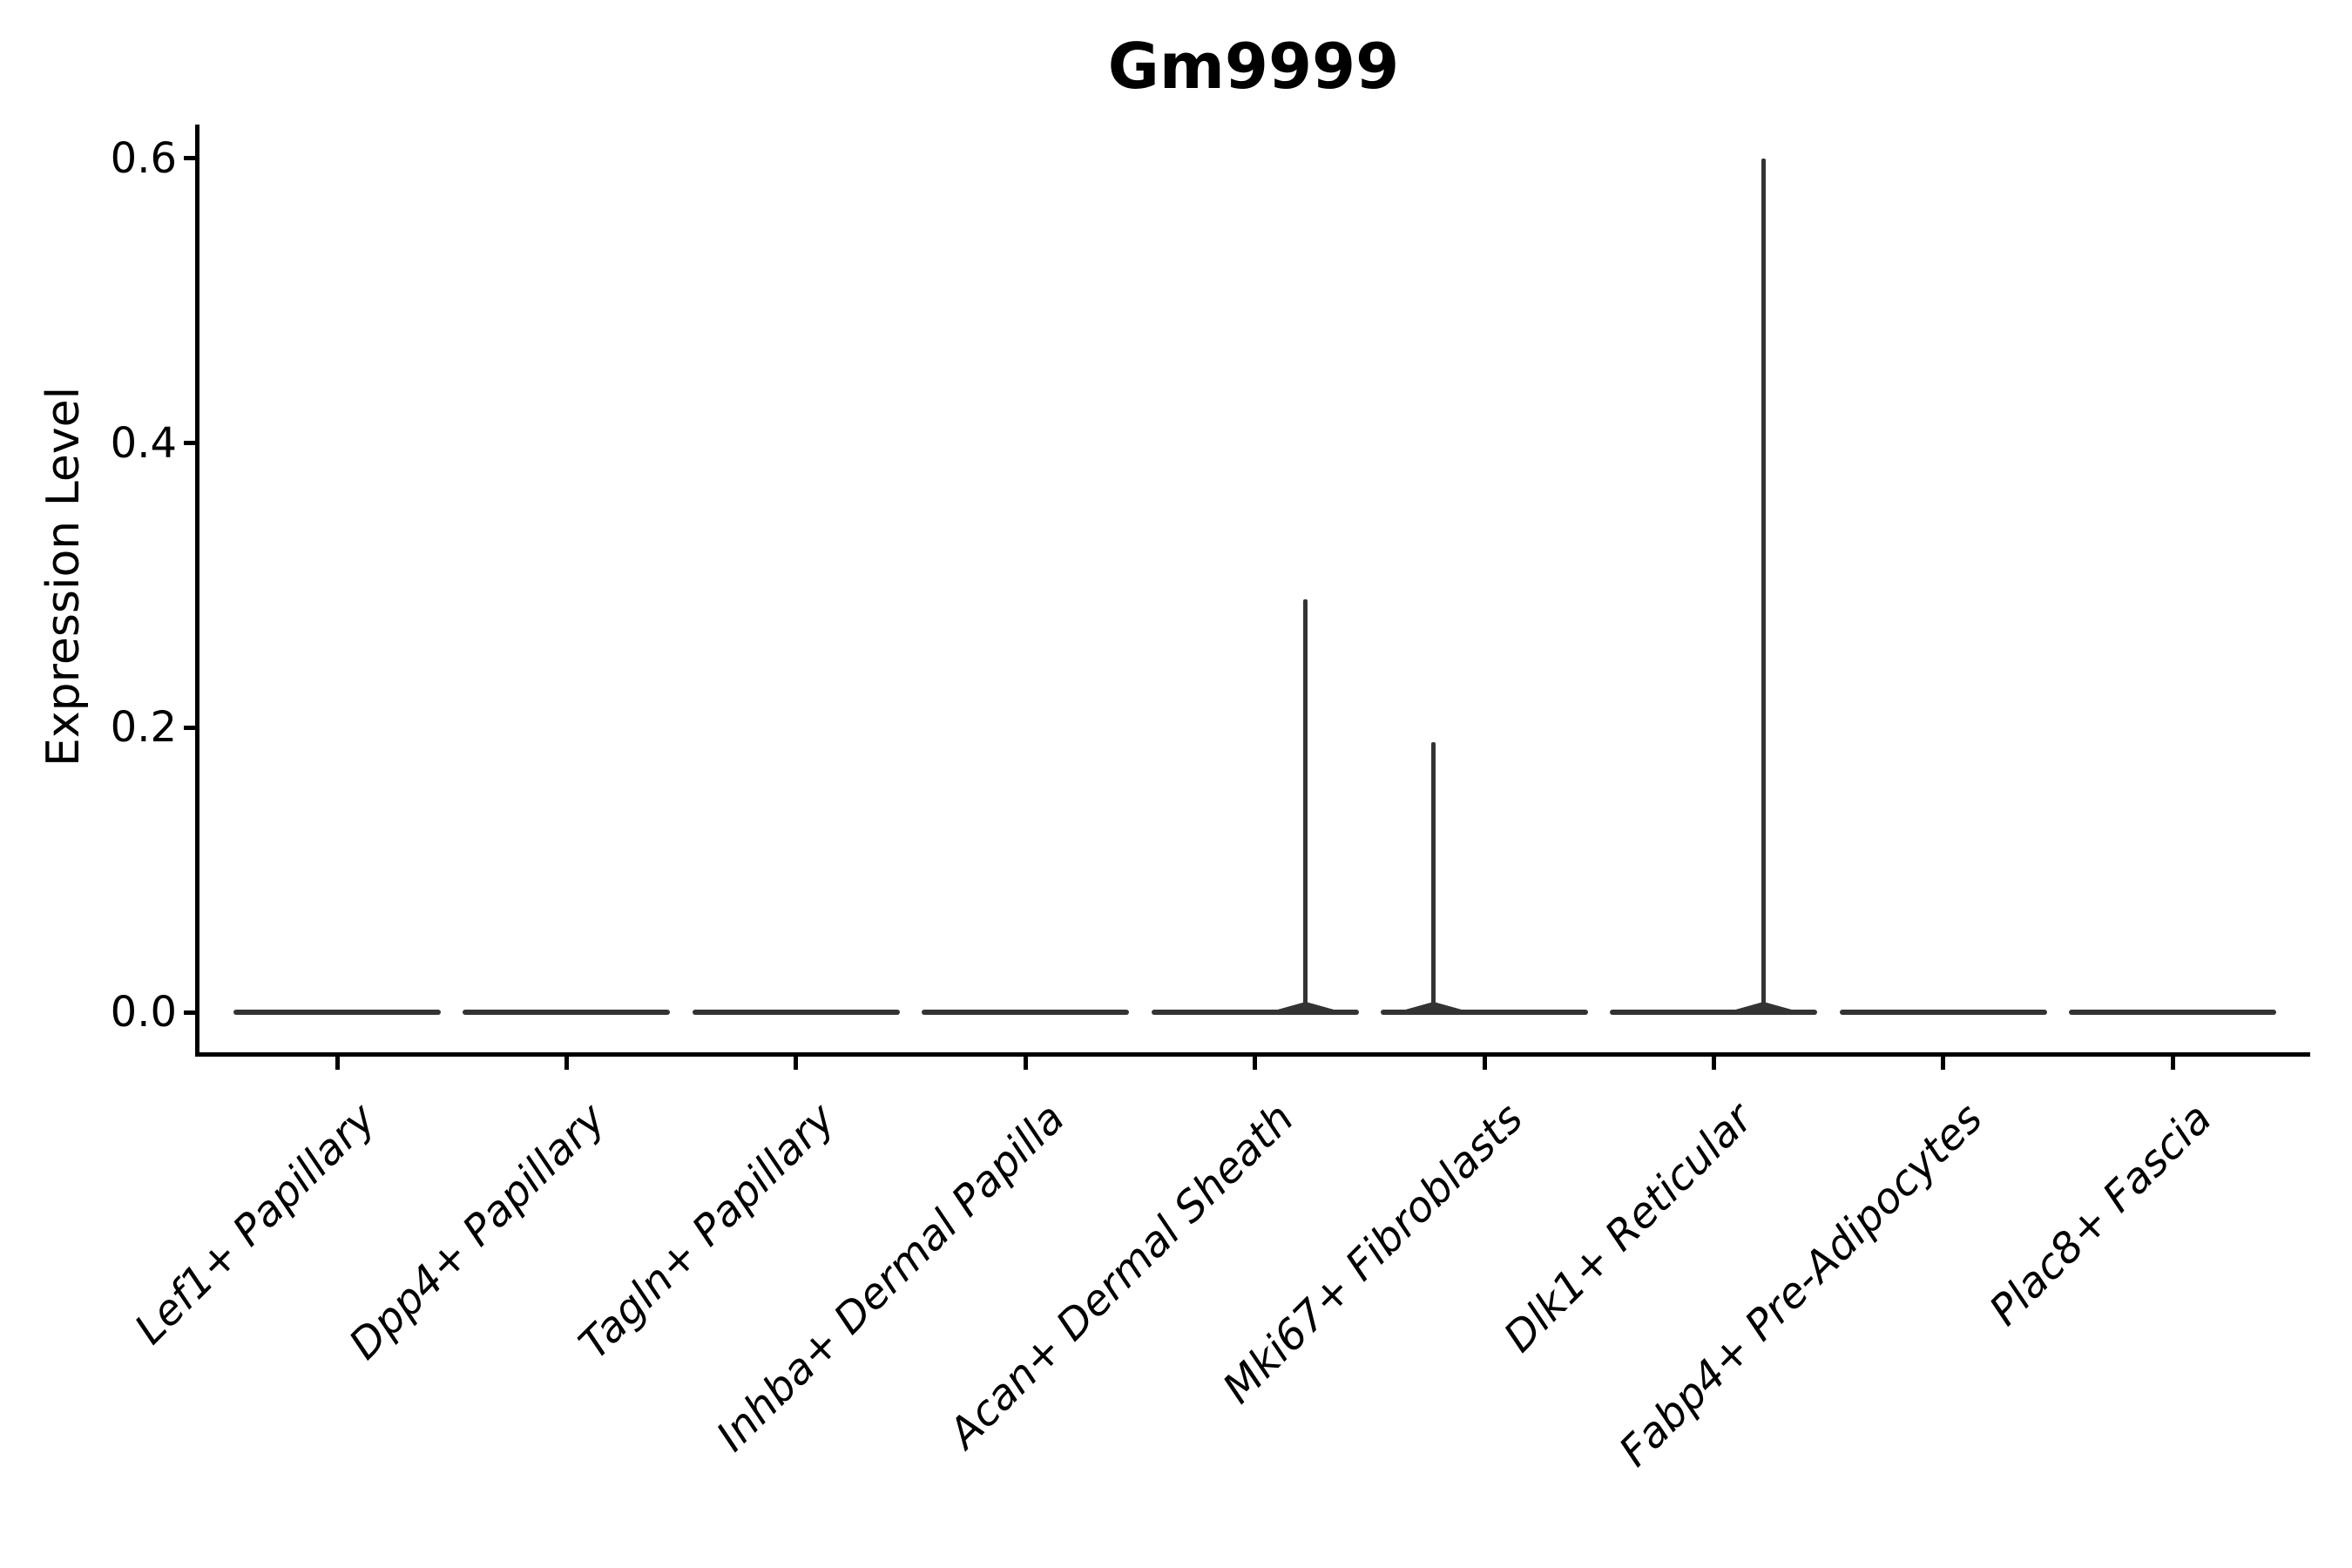  Describe the element at coordinates (197, 591) in the screenshot. I see `y-axis-spine` at that location.